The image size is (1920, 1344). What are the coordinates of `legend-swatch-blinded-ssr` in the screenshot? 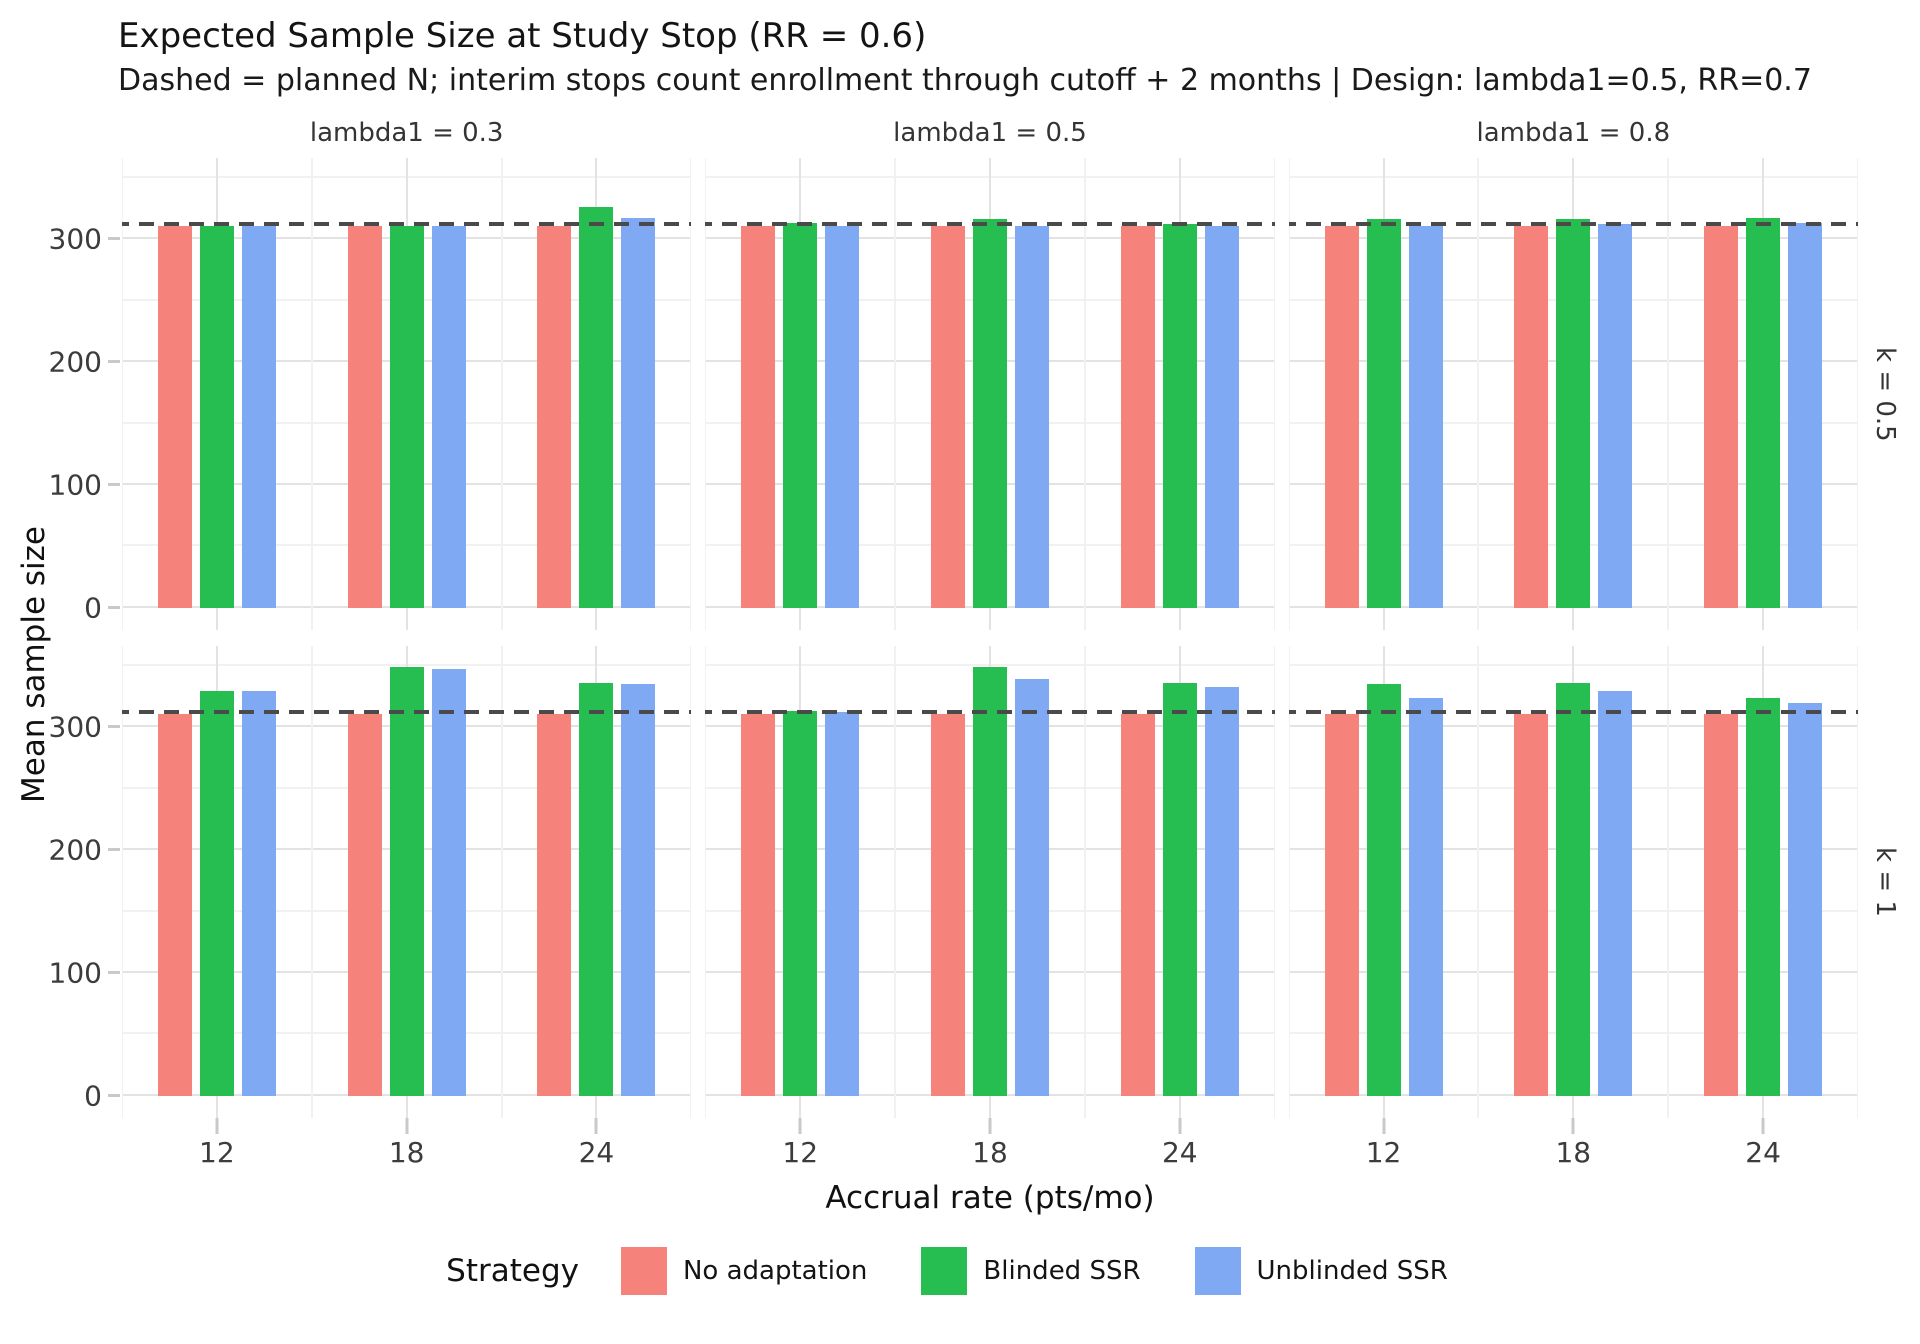 It's located at (944, 1271).